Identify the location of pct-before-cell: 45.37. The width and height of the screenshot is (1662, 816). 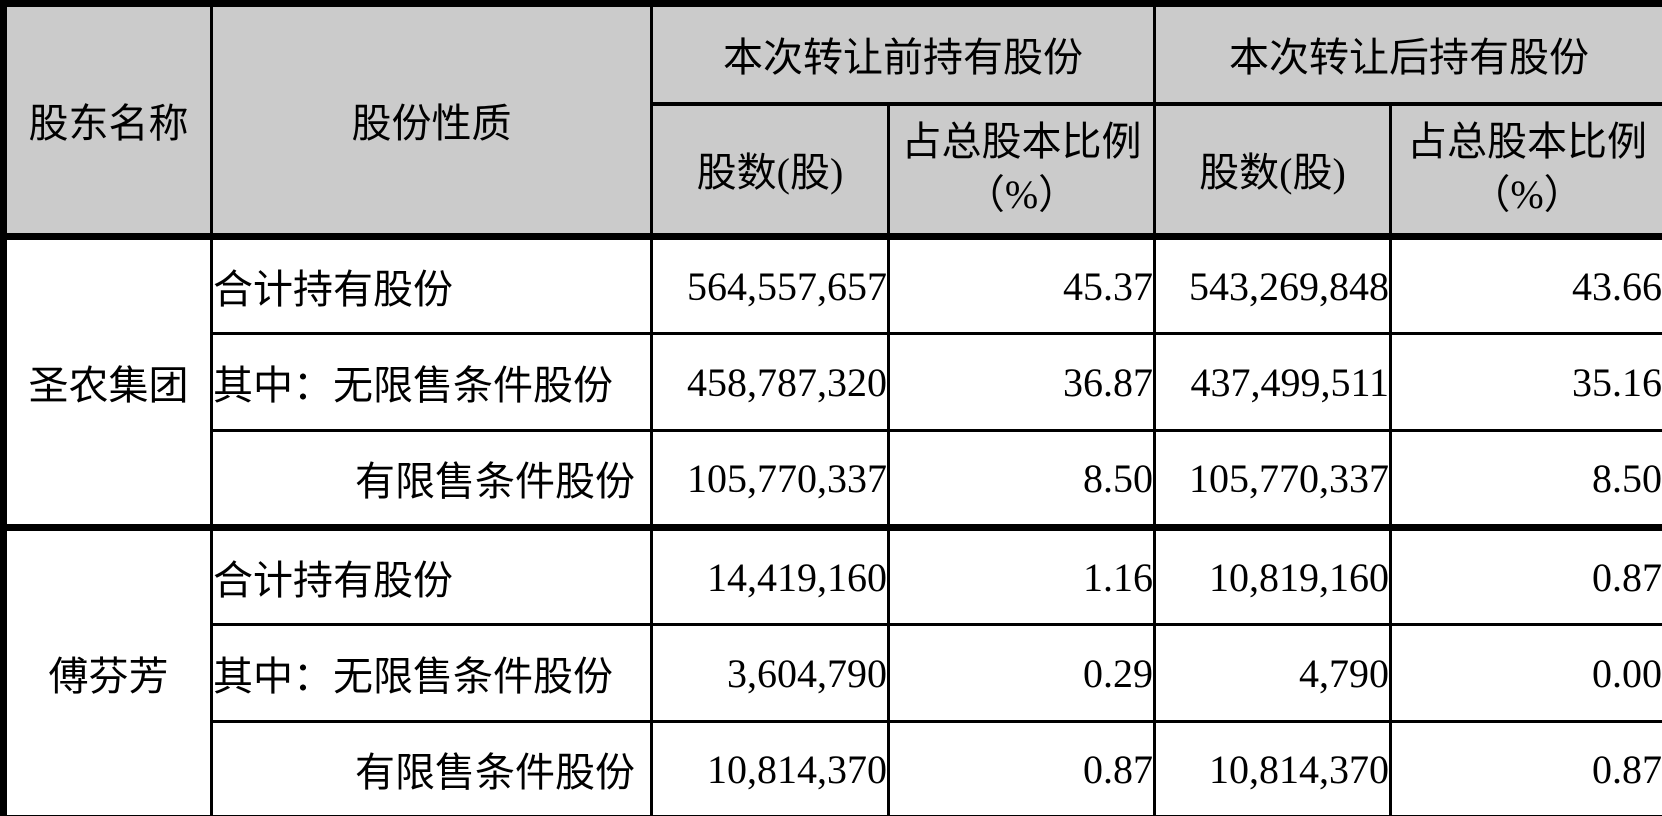
(1021, 285).